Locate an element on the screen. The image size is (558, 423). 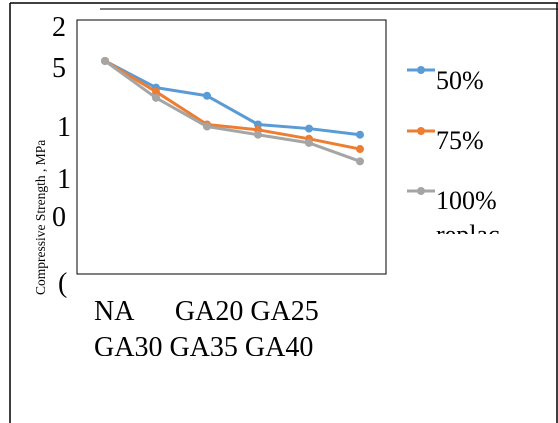
y-tick-label: 5 is located at coordinates (59, 68).